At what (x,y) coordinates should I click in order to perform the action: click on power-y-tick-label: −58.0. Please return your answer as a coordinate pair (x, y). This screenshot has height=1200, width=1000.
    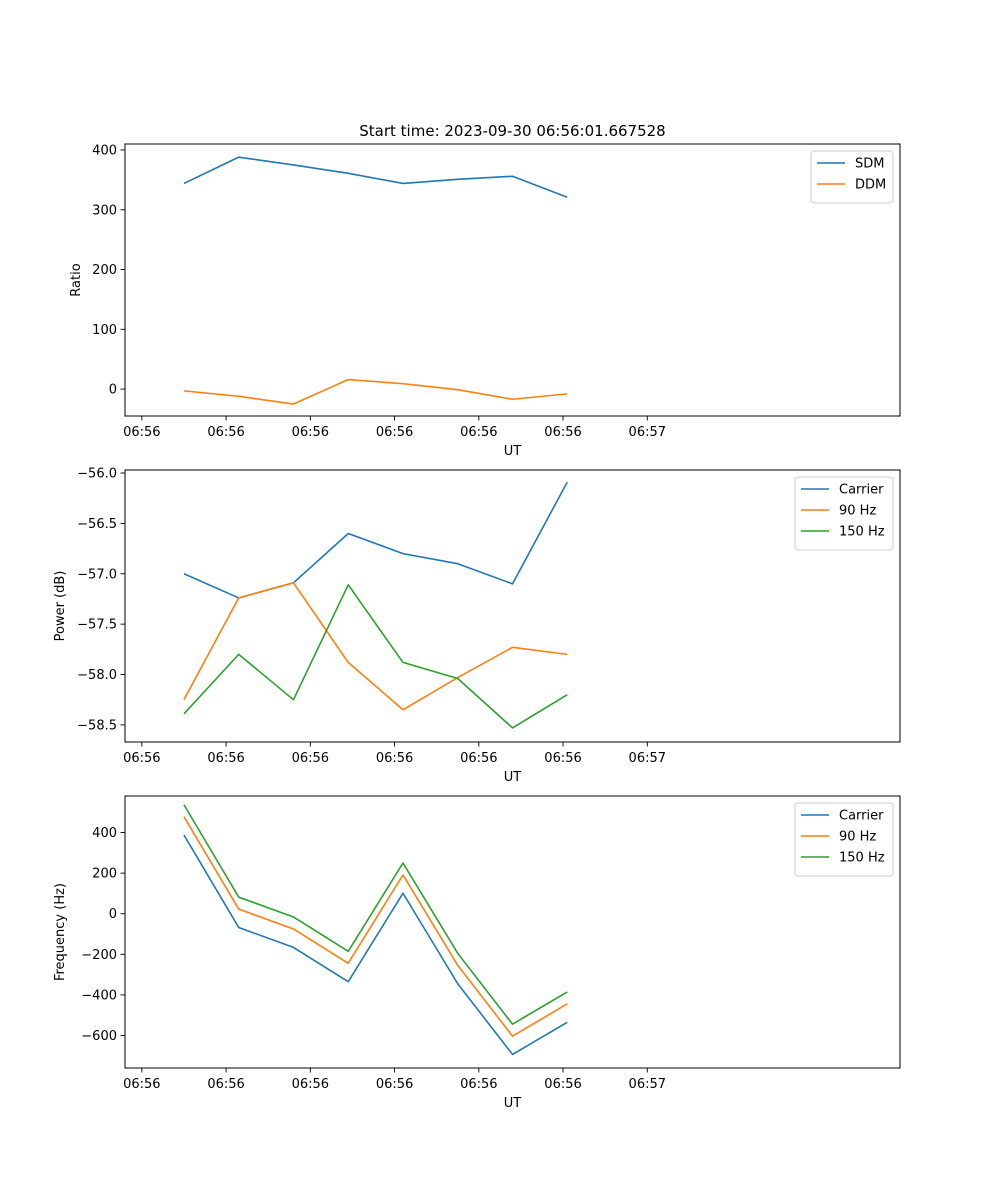
    Looking at the image, I should click on (97, 675).